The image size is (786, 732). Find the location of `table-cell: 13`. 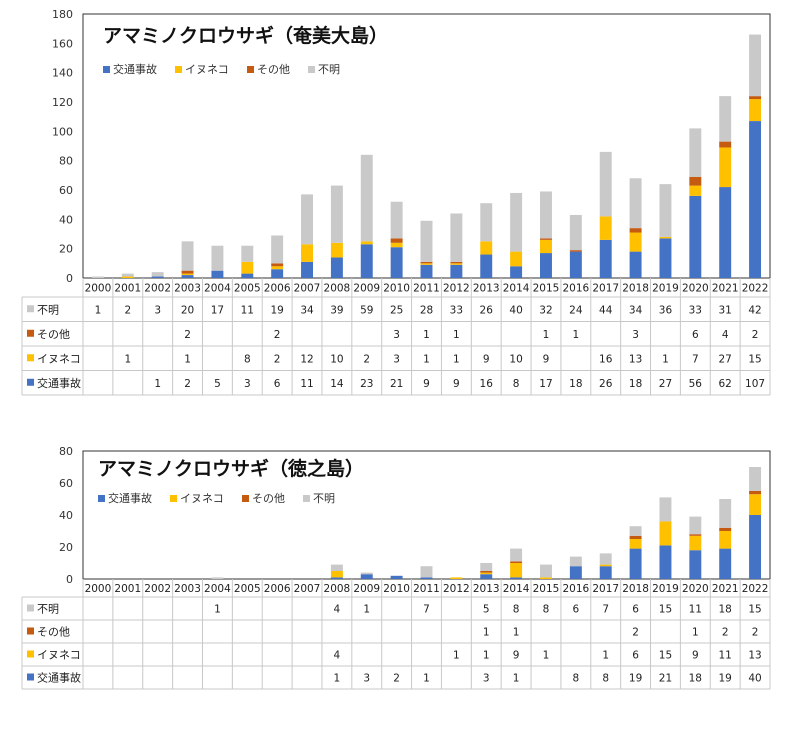

table-cell: 13 is located at coordinates (754, 656).